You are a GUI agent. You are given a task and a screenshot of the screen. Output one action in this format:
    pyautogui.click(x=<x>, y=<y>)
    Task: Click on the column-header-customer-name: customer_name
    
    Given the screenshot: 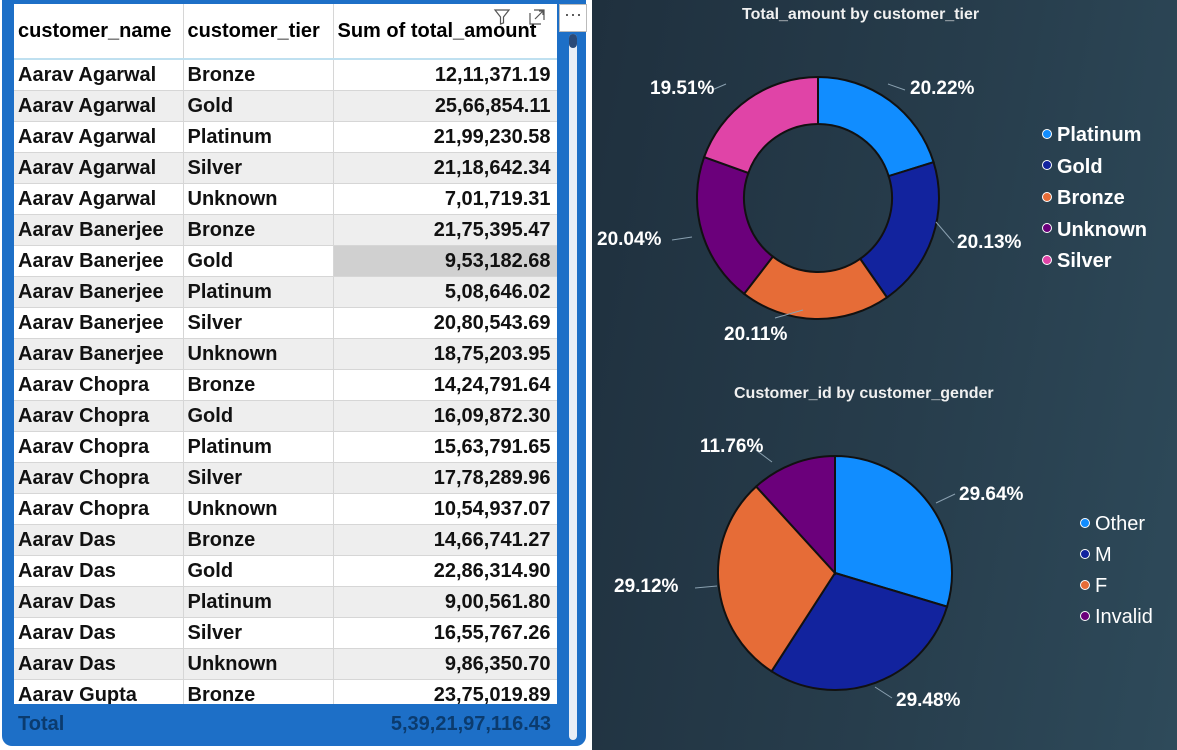 What is the action you would take?
    pyautogui.click(x=99, y=32)
    